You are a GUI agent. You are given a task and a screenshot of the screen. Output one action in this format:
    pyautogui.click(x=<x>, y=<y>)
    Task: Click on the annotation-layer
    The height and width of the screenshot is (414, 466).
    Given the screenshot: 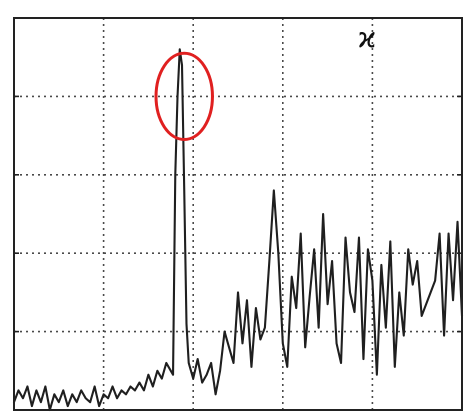 What is the action you would take?
    pyautogui.click(x=184, y=96)
    